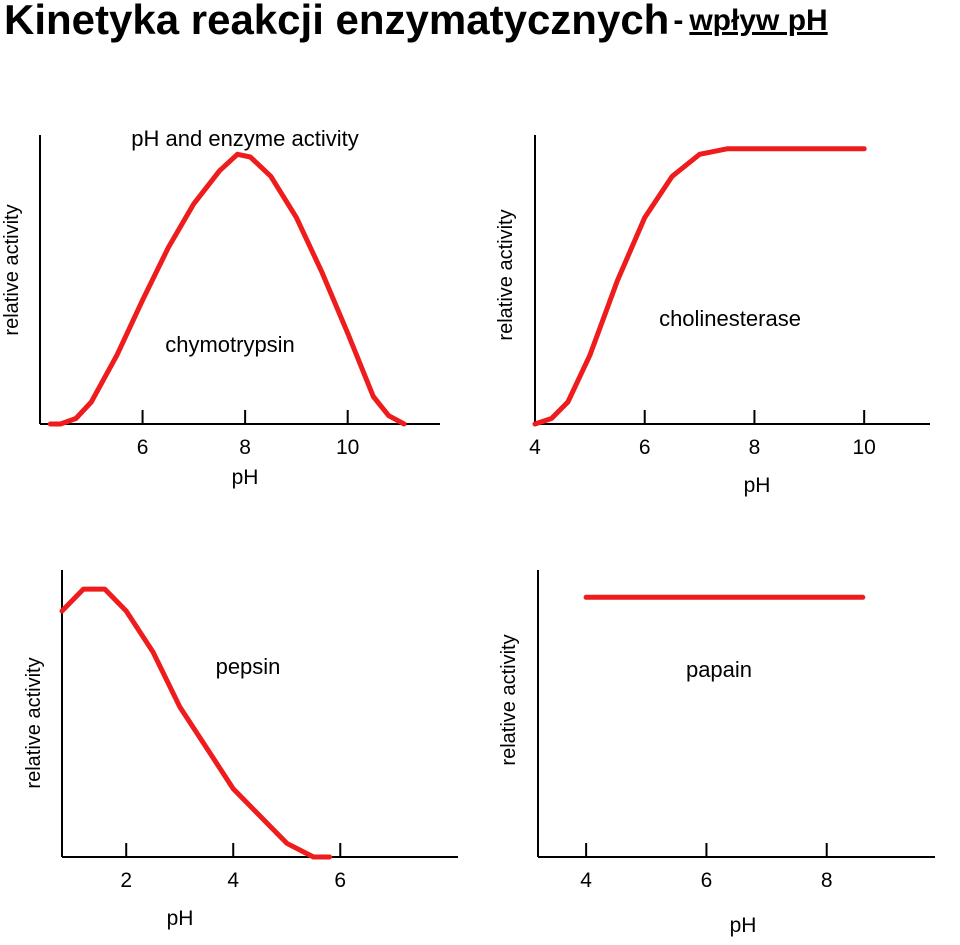  Describe the element at coordinates (730, 318) in the screenshot. I see `enzyme-label: cholinesterase` at that location.